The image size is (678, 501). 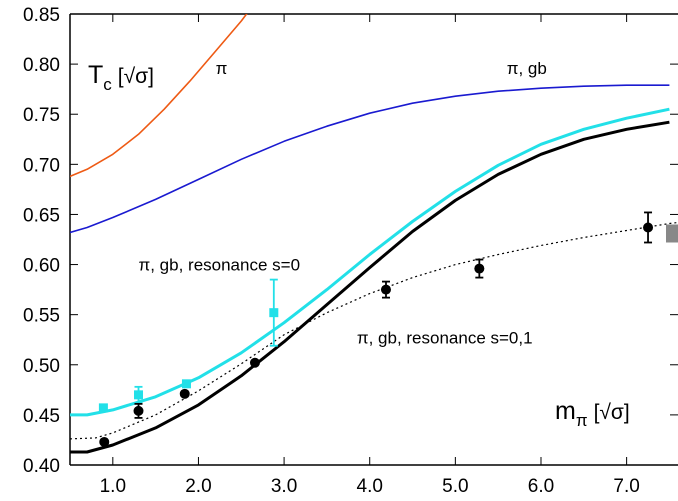 I want to click on x-tick-label: 3.0, so click(x=284, y=486).